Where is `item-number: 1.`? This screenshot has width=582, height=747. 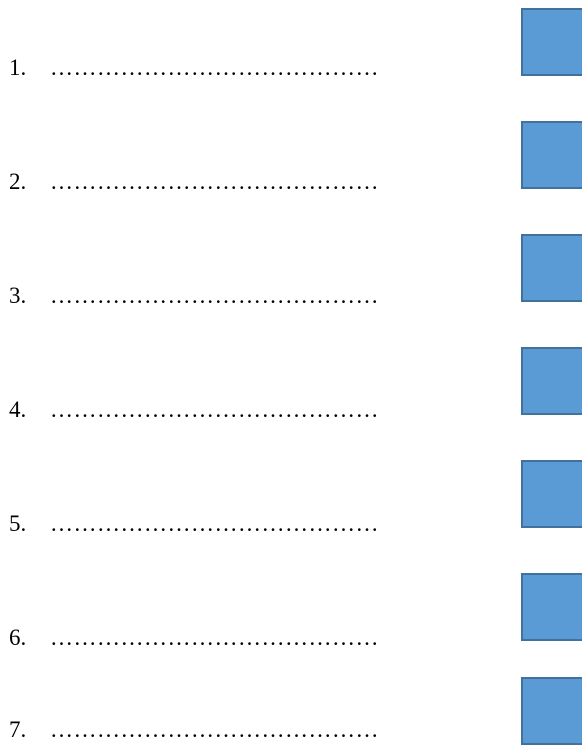 item-number: 1. is located at coordinates (18, 67).